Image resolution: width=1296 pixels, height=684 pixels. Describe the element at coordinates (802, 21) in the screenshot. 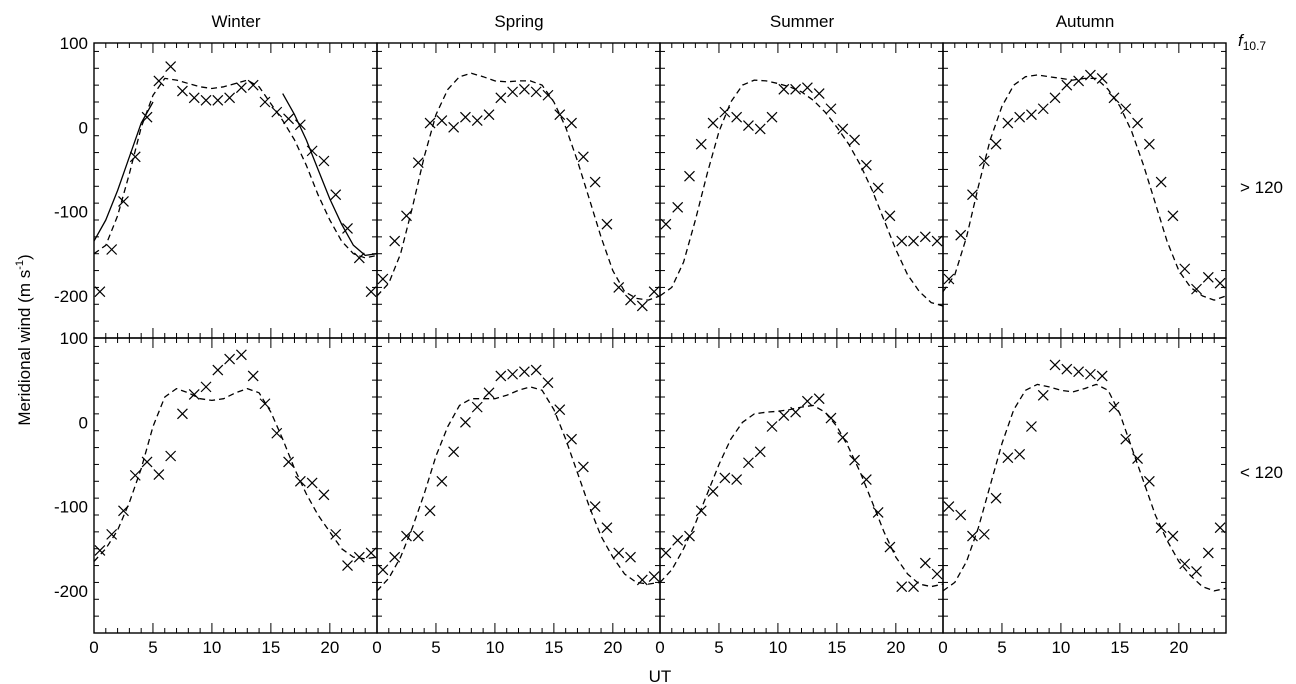

I see `season-title-summer: Summer` at that location.